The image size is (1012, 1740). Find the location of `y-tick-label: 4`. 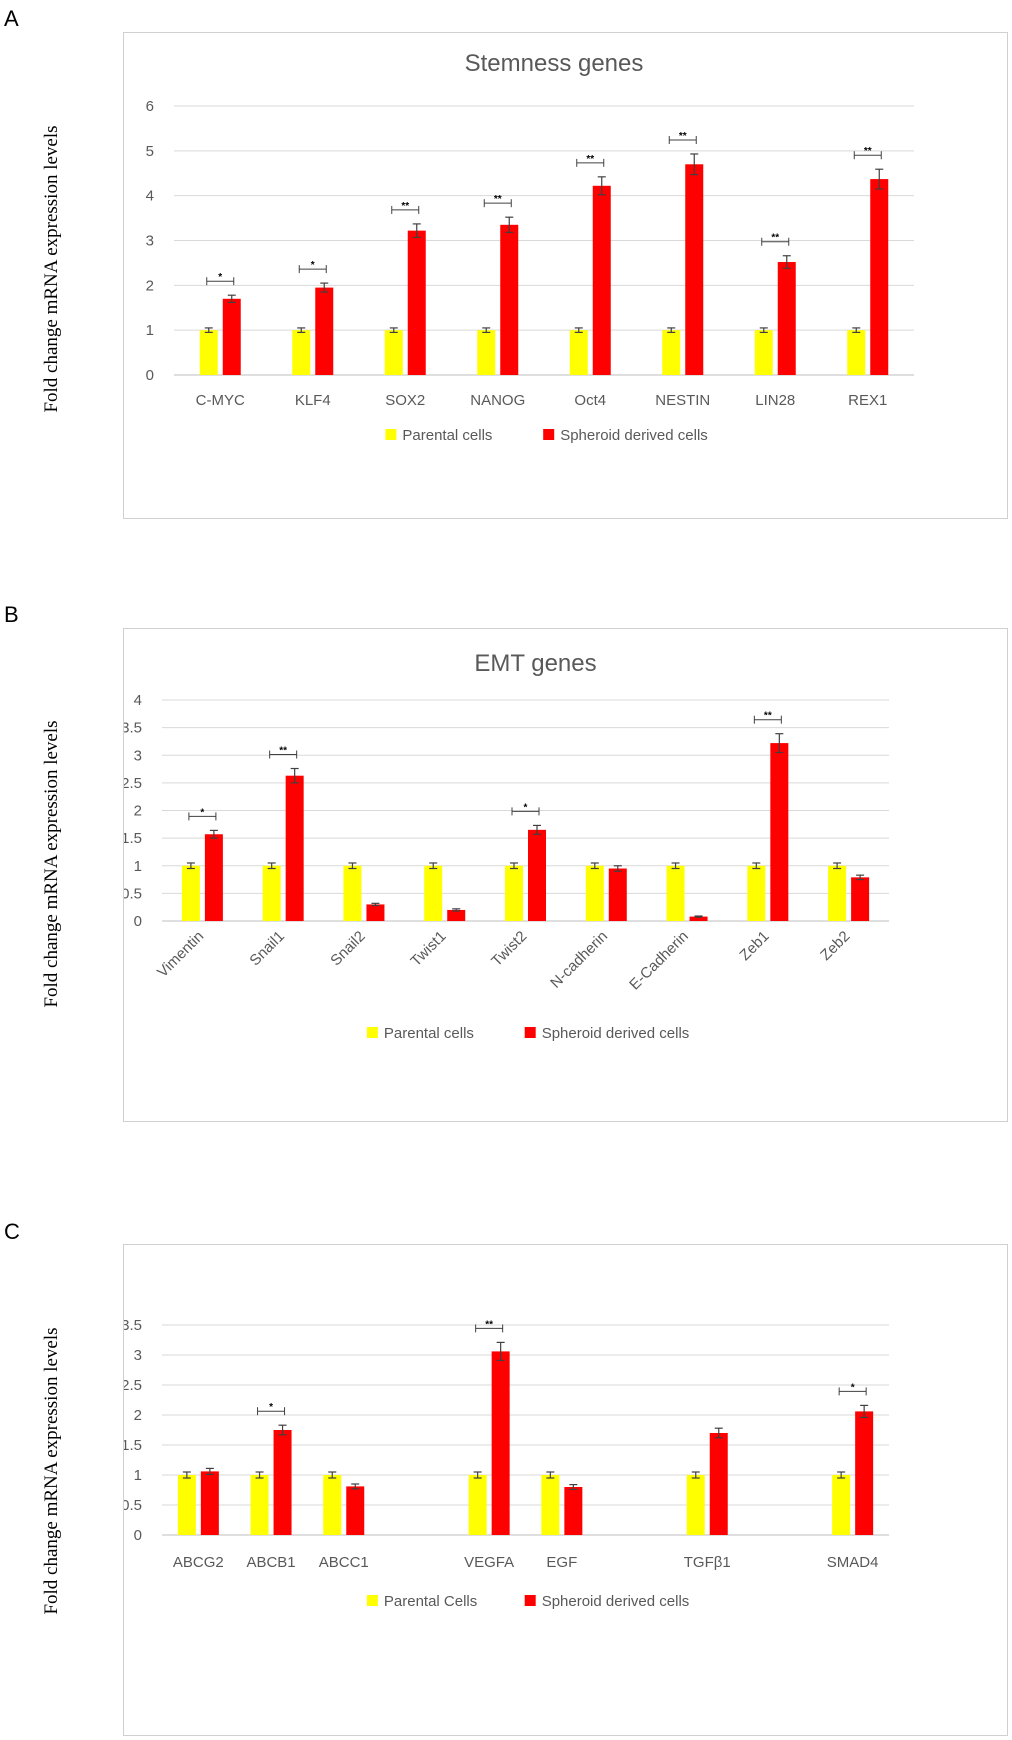

y-tick-label: 4 is located at coordinates (150, 196).